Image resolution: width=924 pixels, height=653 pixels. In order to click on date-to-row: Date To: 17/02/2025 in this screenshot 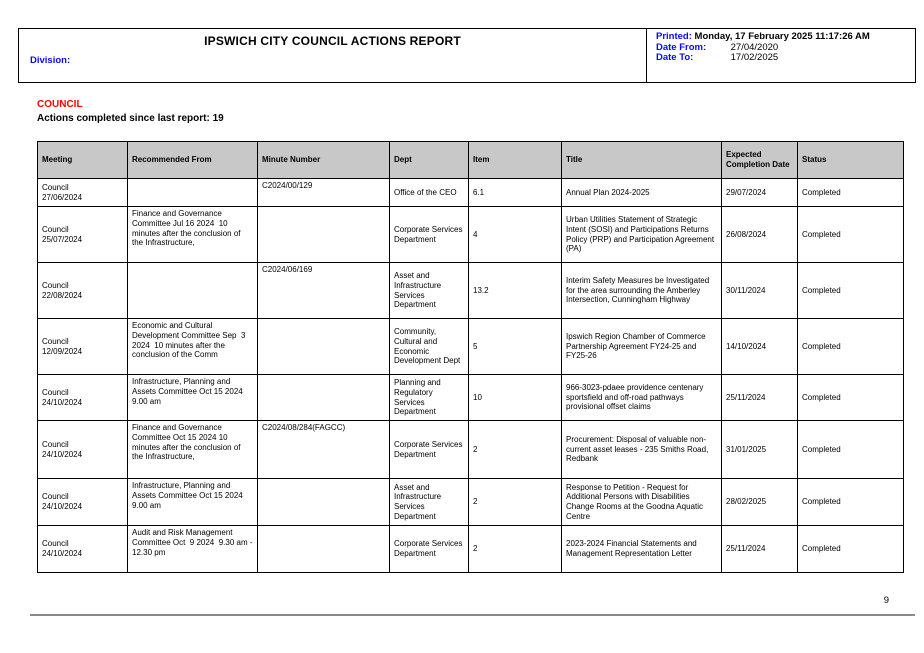, I will do `click(763, 58)`.